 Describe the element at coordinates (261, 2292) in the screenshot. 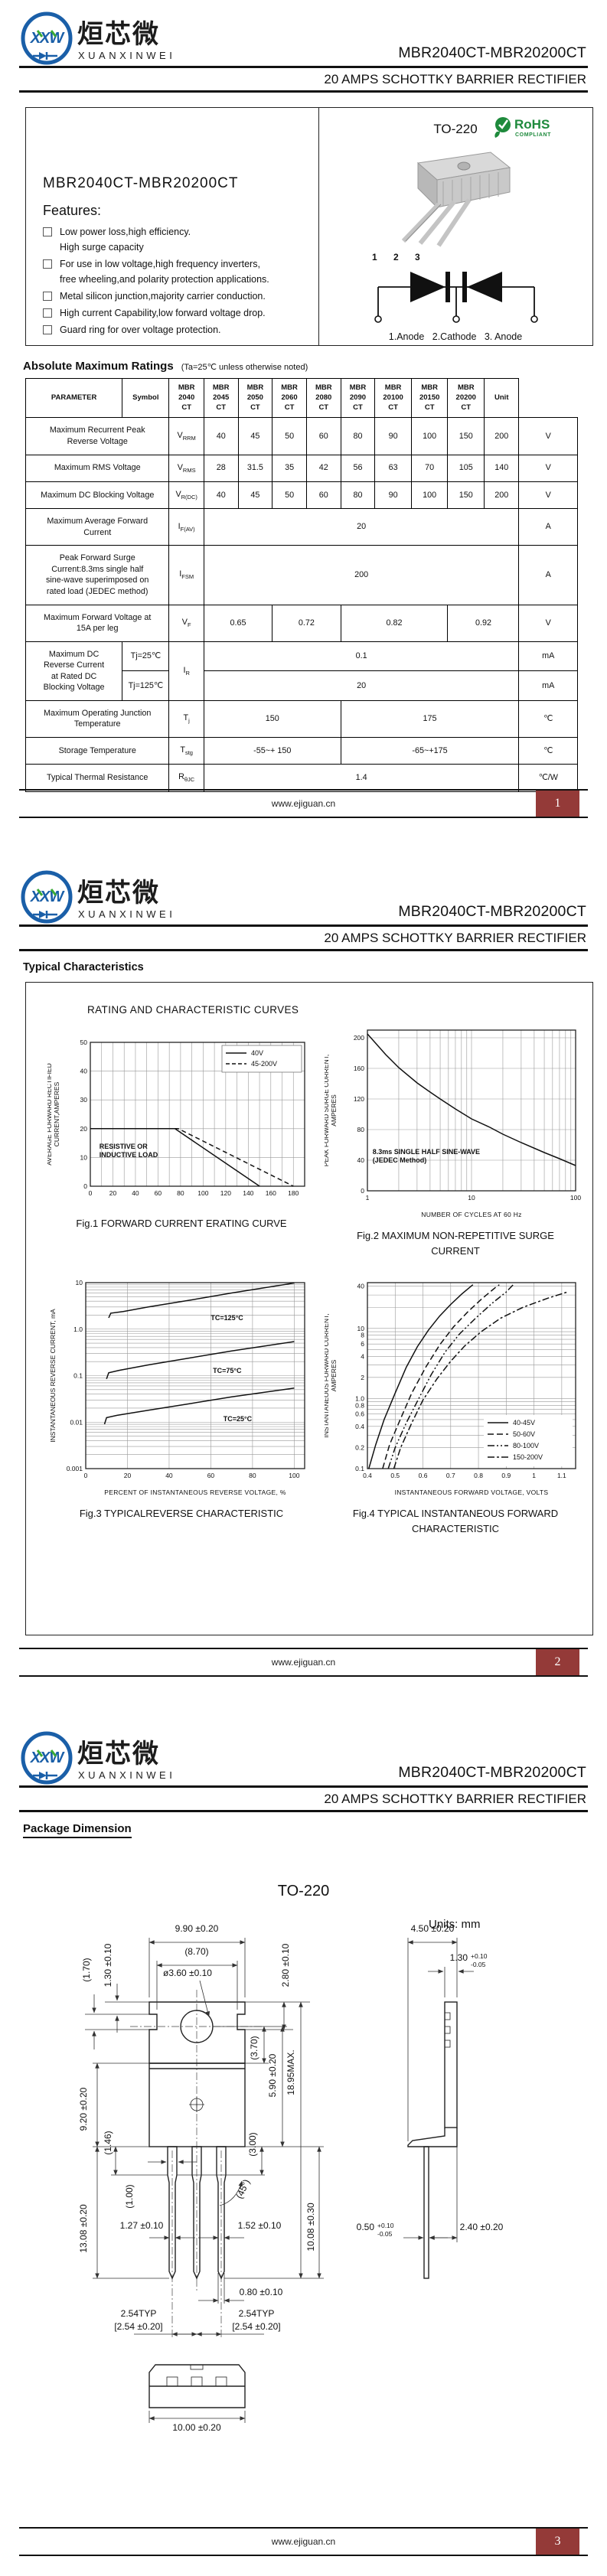

I see `dimension-label: 0.80 ±0.10` at that location.